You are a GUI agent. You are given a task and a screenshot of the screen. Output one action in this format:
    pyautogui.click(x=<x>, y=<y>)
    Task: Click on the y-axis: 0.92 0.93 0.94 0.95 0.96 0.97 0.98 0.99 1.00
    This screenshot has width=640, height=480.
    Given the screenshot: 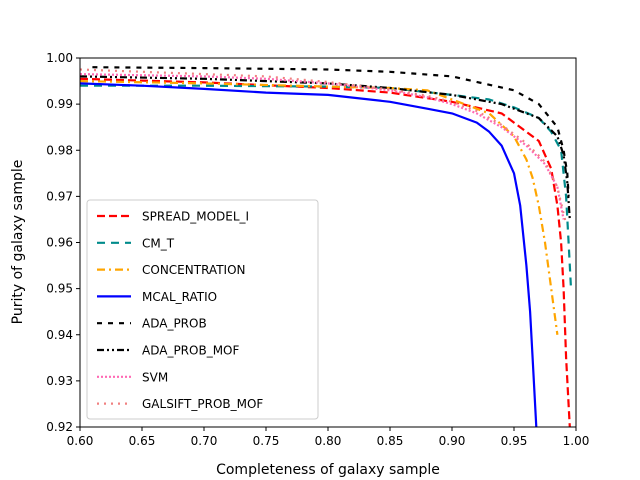 What is the action you would take?
    pyautogui.click(x=63, y=242)
    